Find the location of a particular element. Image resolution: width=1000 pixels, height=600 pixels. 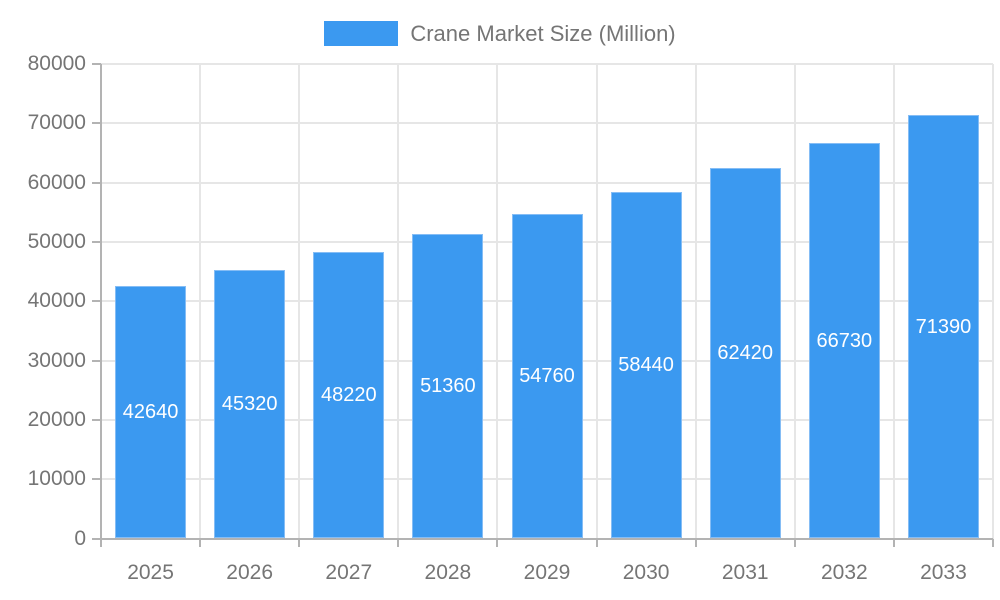

x-tick-label: 2025 is located at coordinates (150, 572).